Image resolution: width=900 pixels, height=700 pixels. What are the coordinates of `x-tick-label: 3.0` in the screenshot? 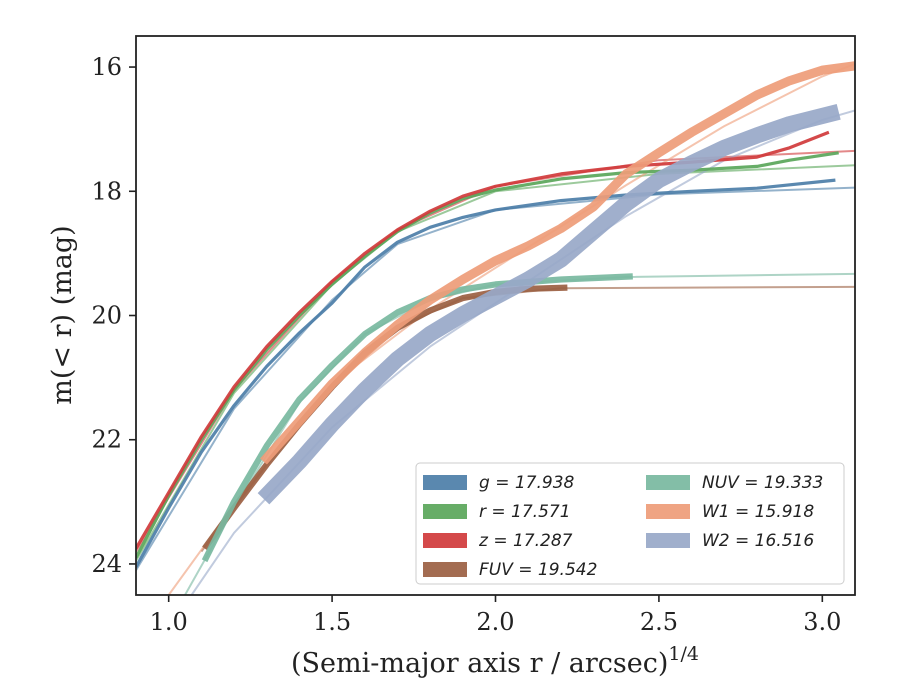 It's located at (822, 622).